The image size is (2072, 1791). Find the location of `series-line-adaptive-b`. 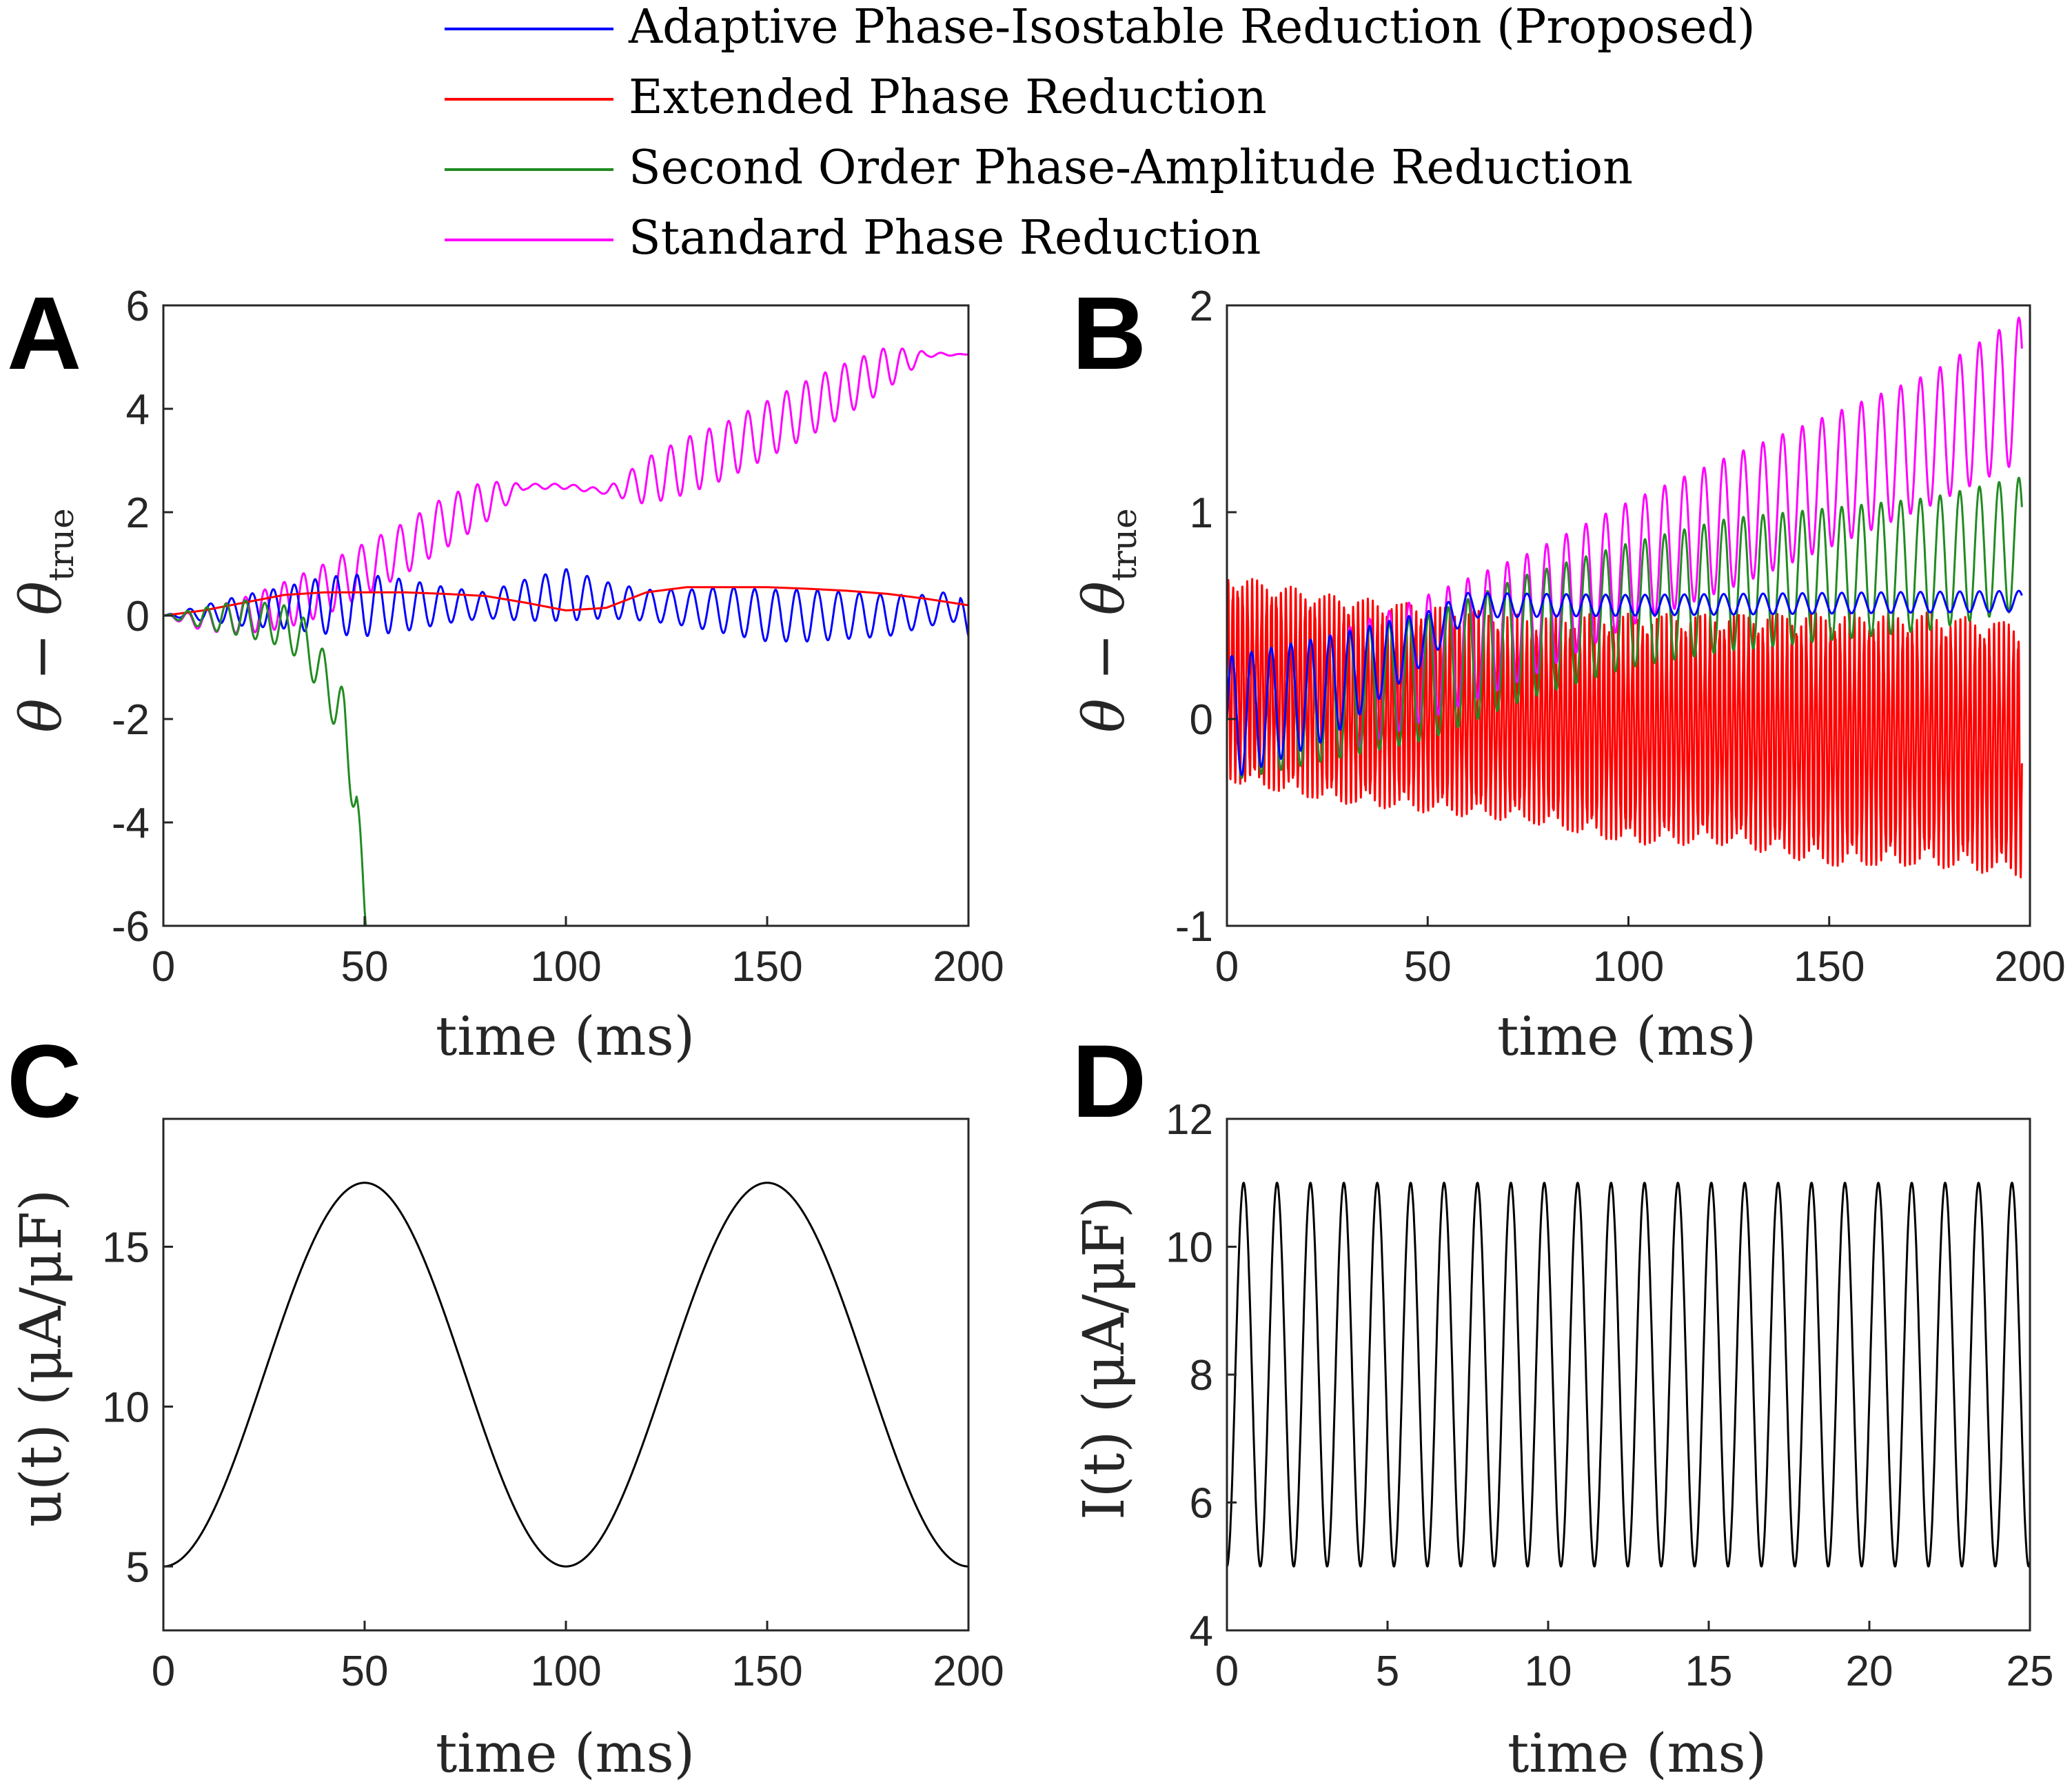

series-line-adaptive-b is located at coordinates (1625, 682).